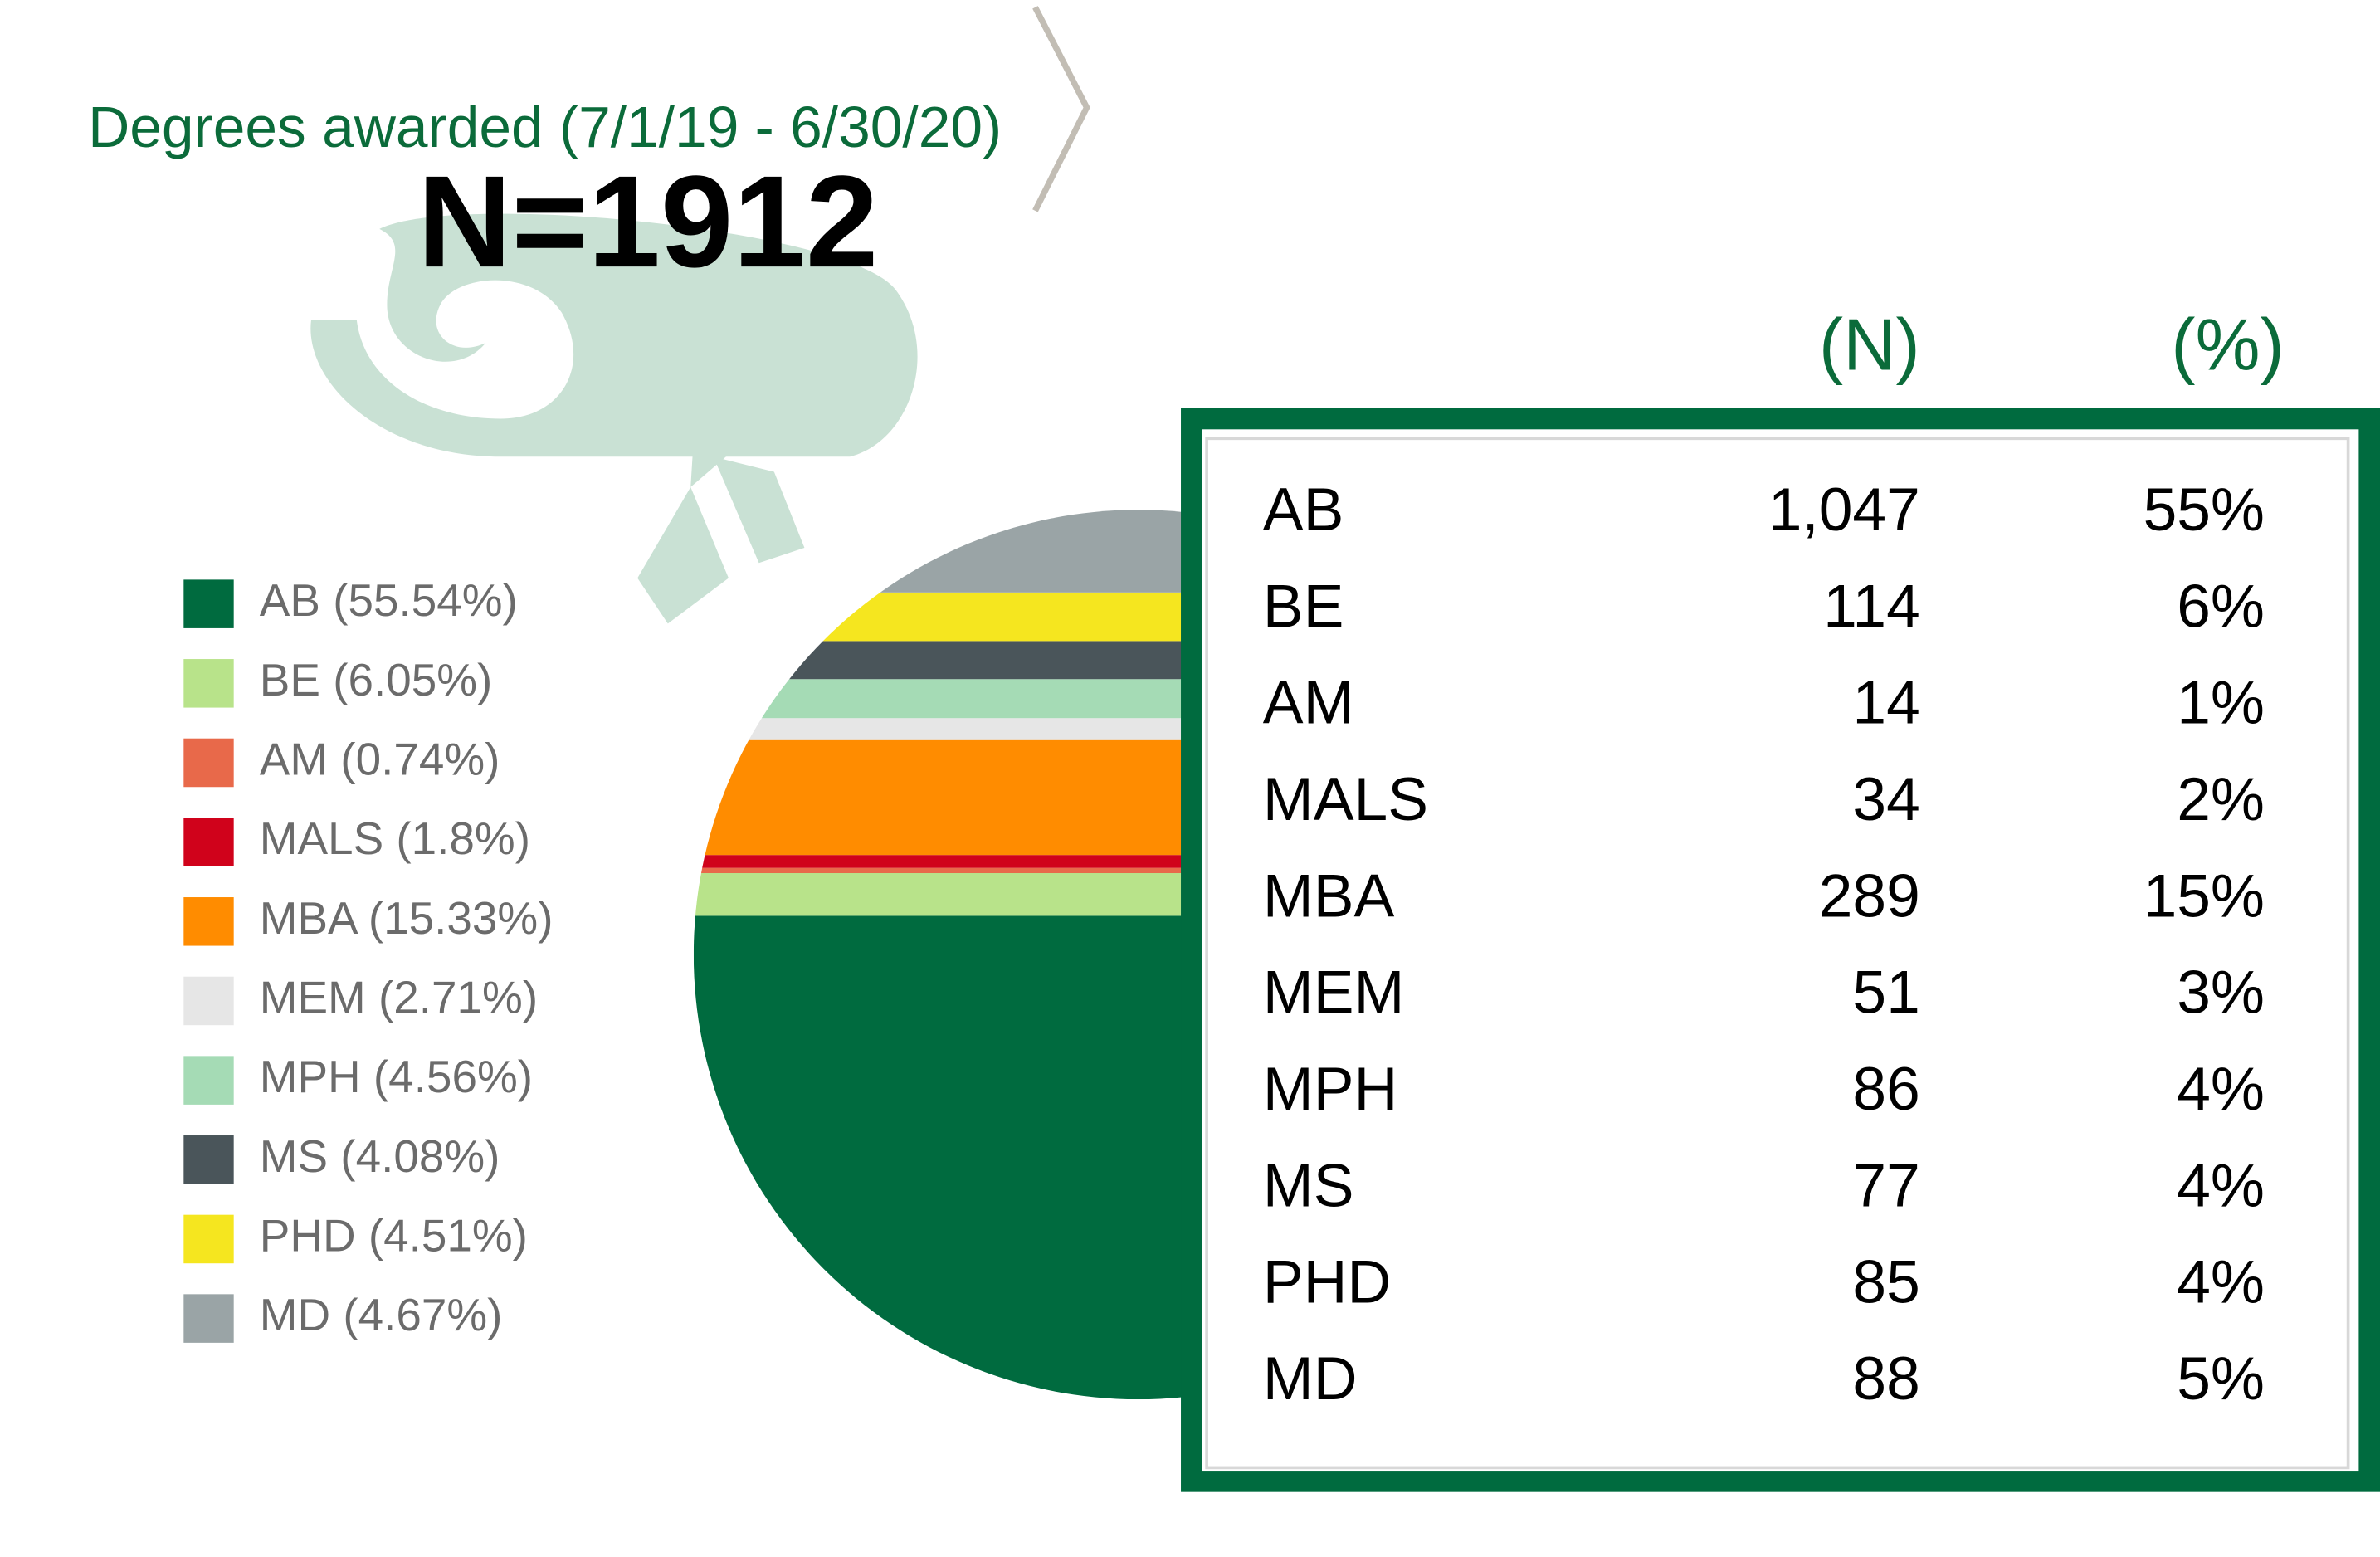 This screenshot has height=1557, width=2380. What do you see at coordinates (380, 758) in the screenshot?
I see `legend-label: AM (0.74%)` at bounding box center [380, 758].